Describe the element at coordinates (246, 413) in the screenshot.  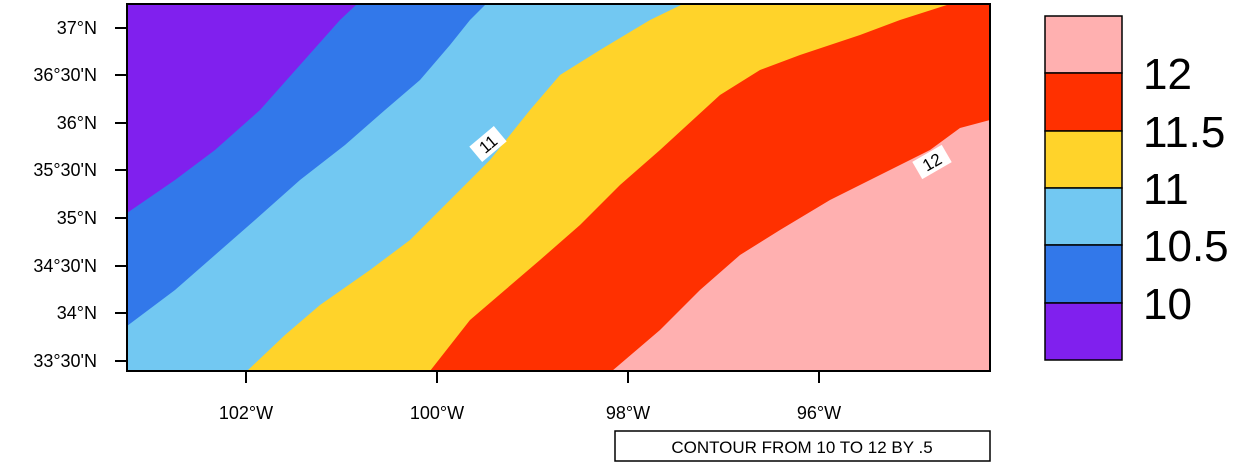
I see `x-tick-label: 102°W` at that location.